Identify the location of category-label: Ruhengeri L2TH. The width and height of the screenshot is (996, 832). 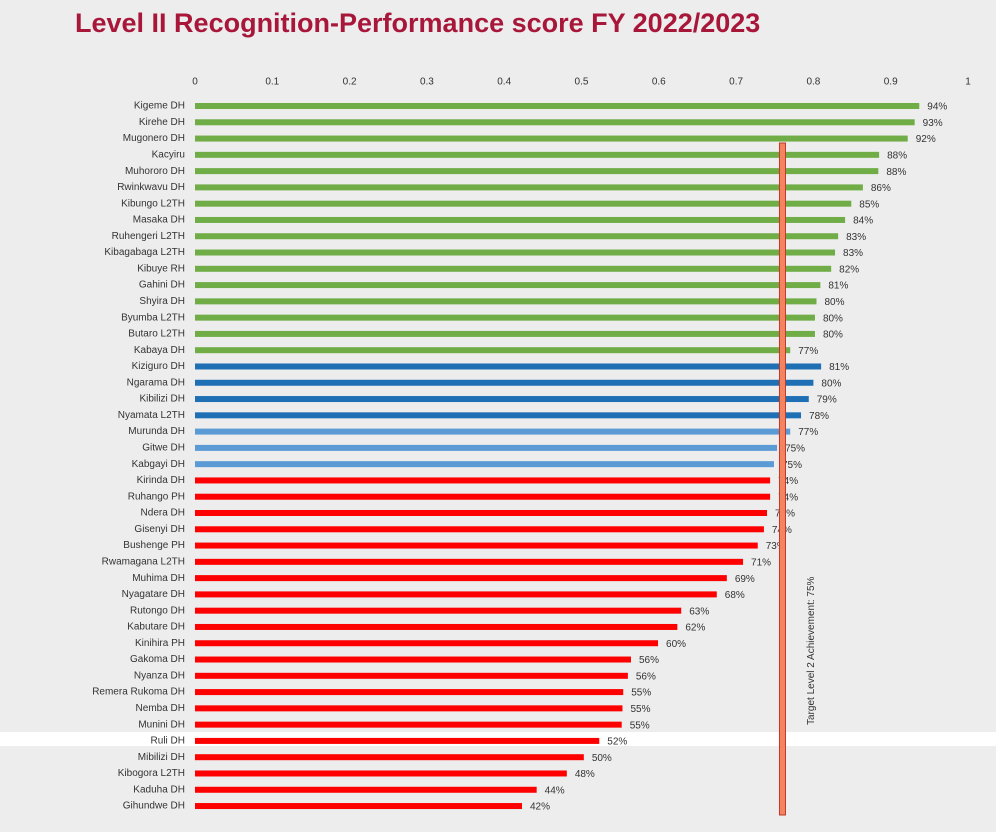
(148, 236).